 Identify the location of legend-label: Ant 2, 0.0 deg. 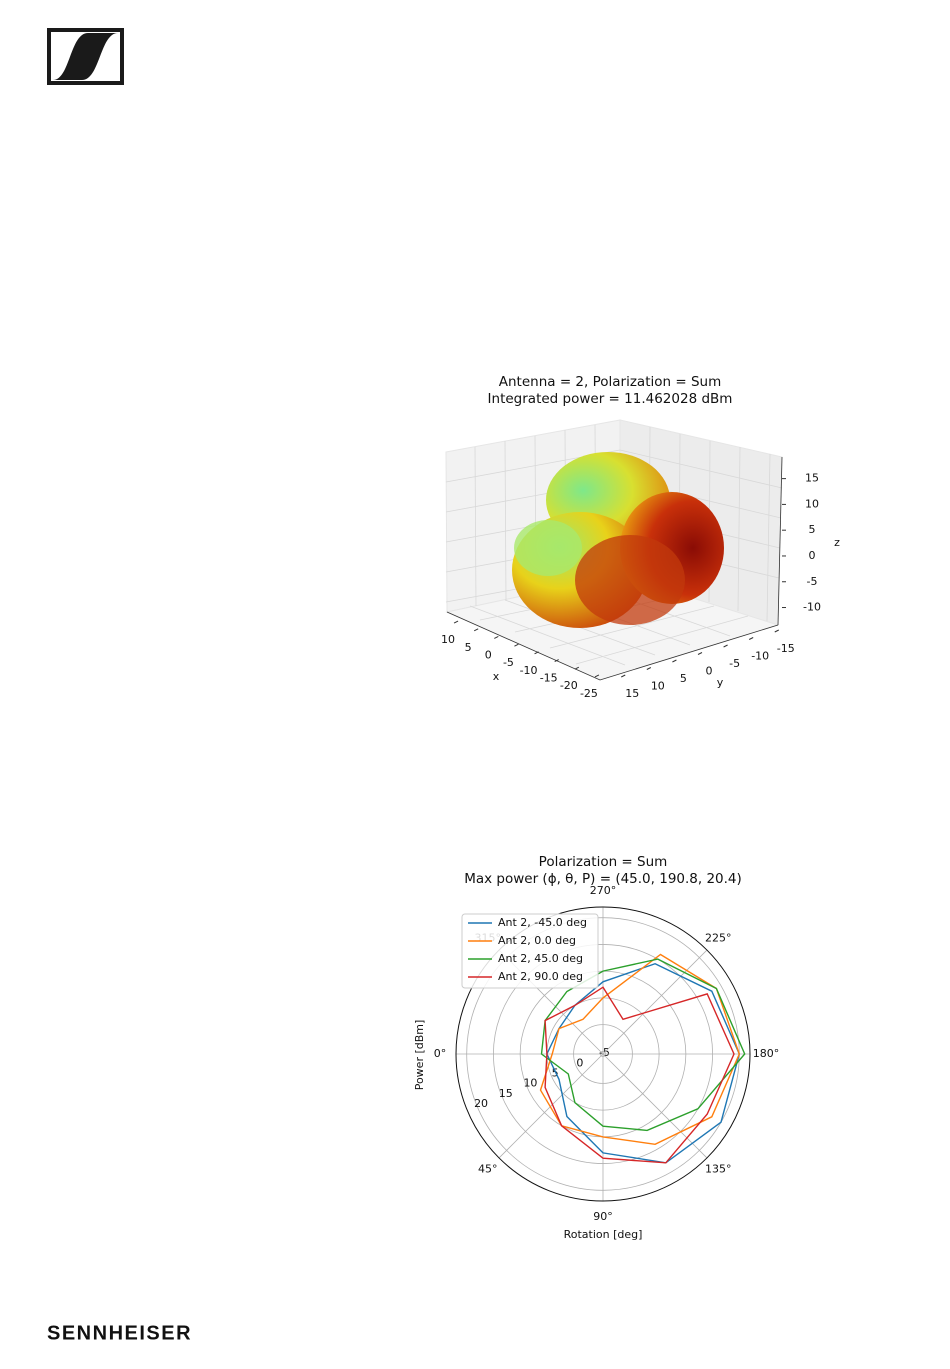
(537, 940).